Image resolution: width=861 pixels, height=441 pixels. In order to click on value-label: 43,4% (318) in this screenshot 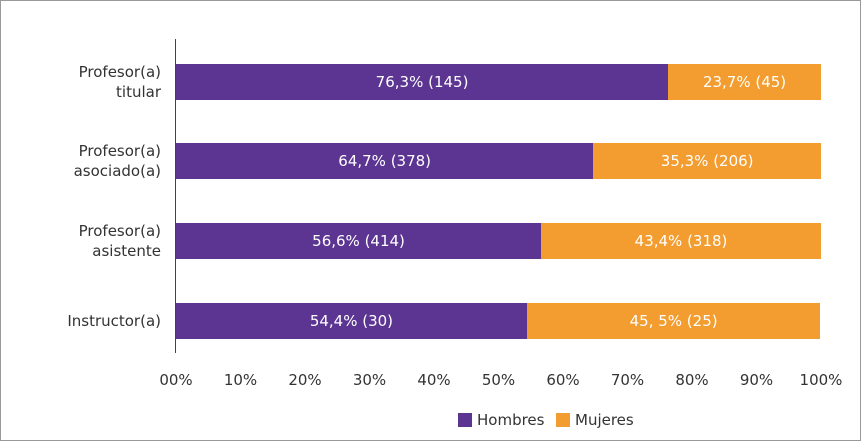, I will do `click(681, 241)`.